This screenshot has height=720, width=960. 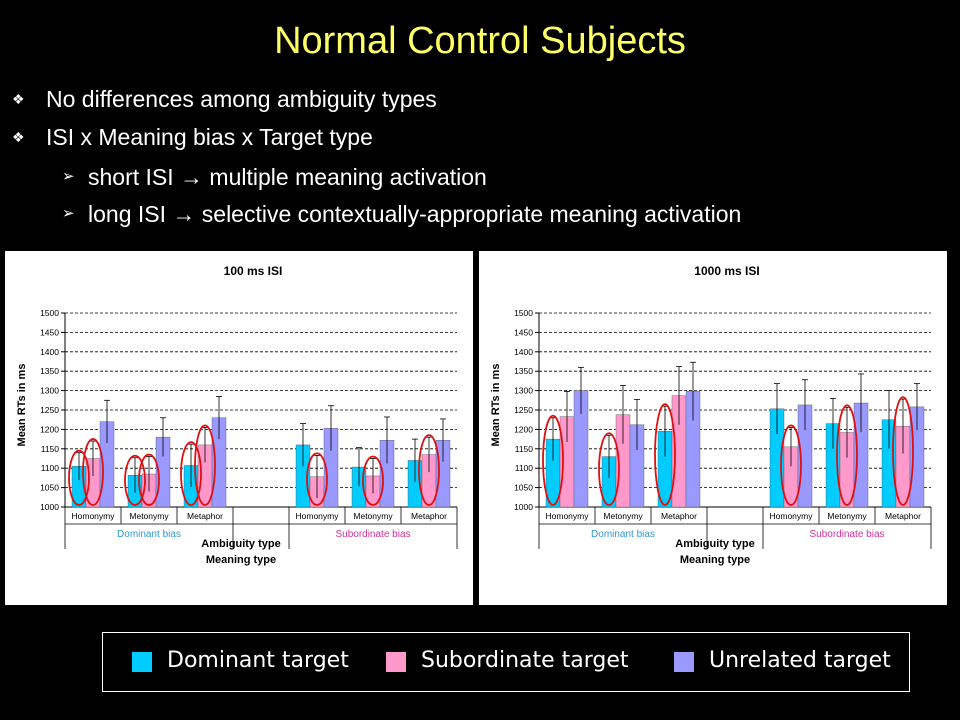 What do you see at coordinates (241, 99) in the screenshot?
I see `bullet-text: No differences among ambiguity types` at bounding box center [241, 99].